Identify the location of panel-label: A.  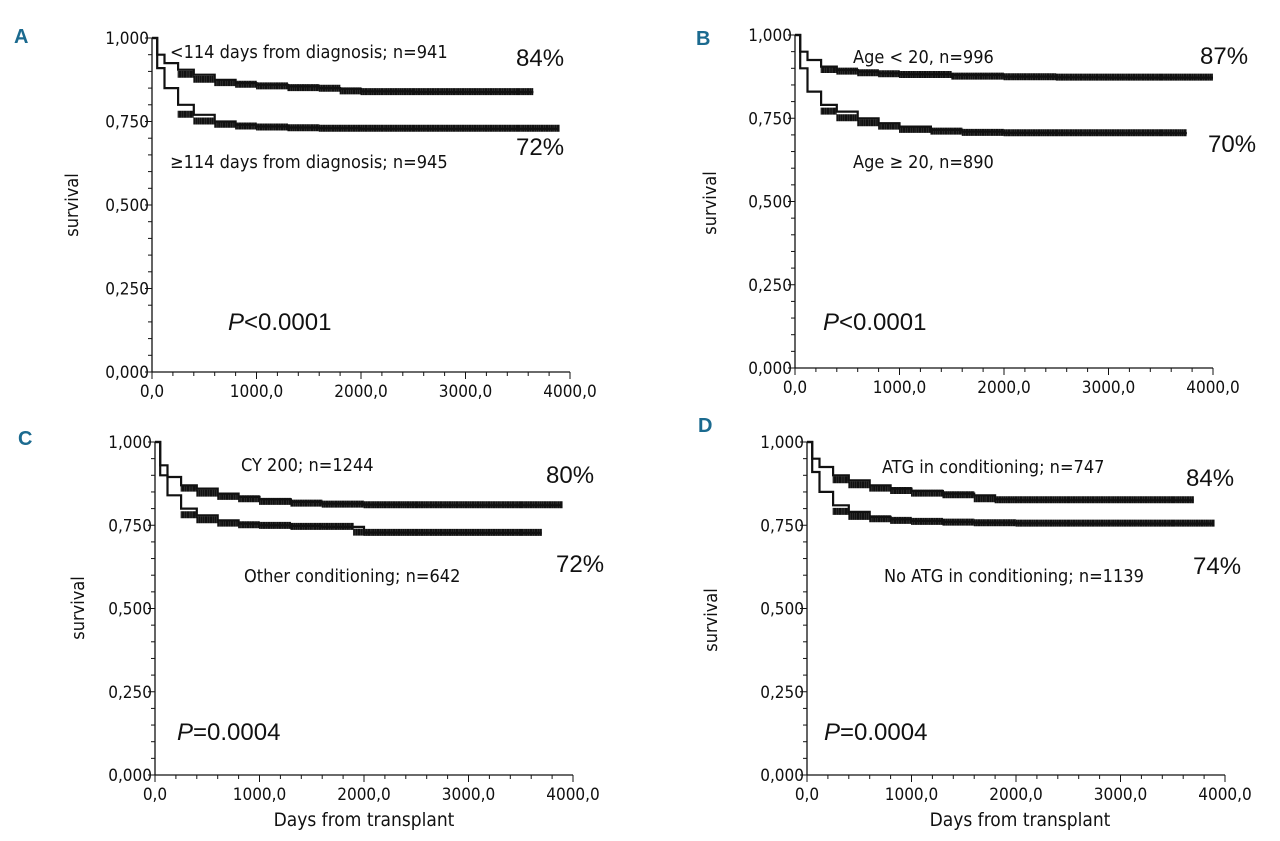
(21, 37).